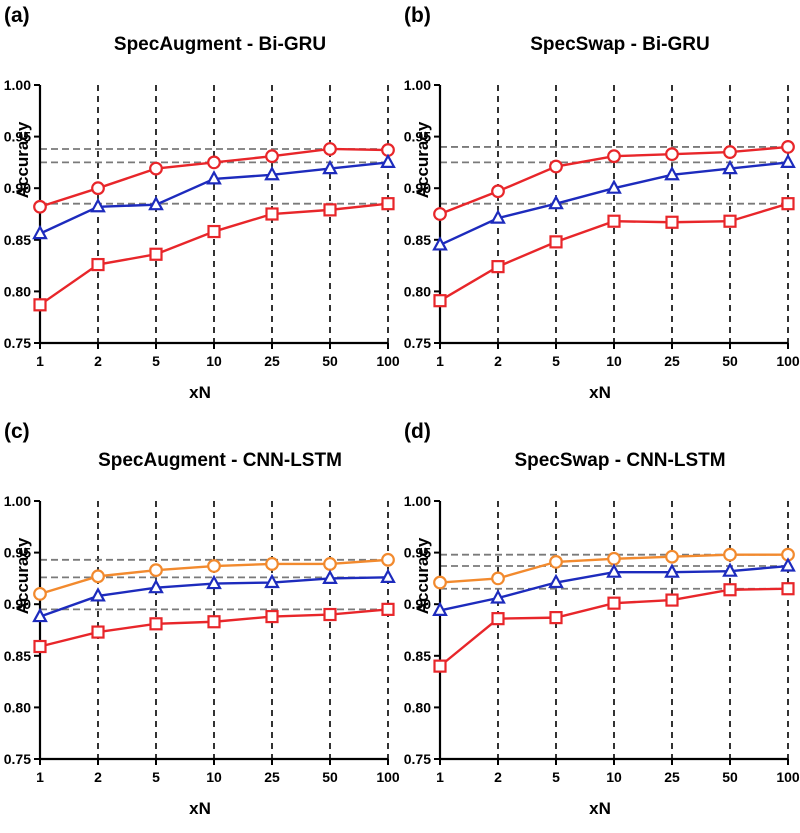 This screenshot has height=833, width=800. Describe the element at coordinates (220, 44) in the screenshot. I see `chart-title: SpecAugment - Bi-GRU` at that location.